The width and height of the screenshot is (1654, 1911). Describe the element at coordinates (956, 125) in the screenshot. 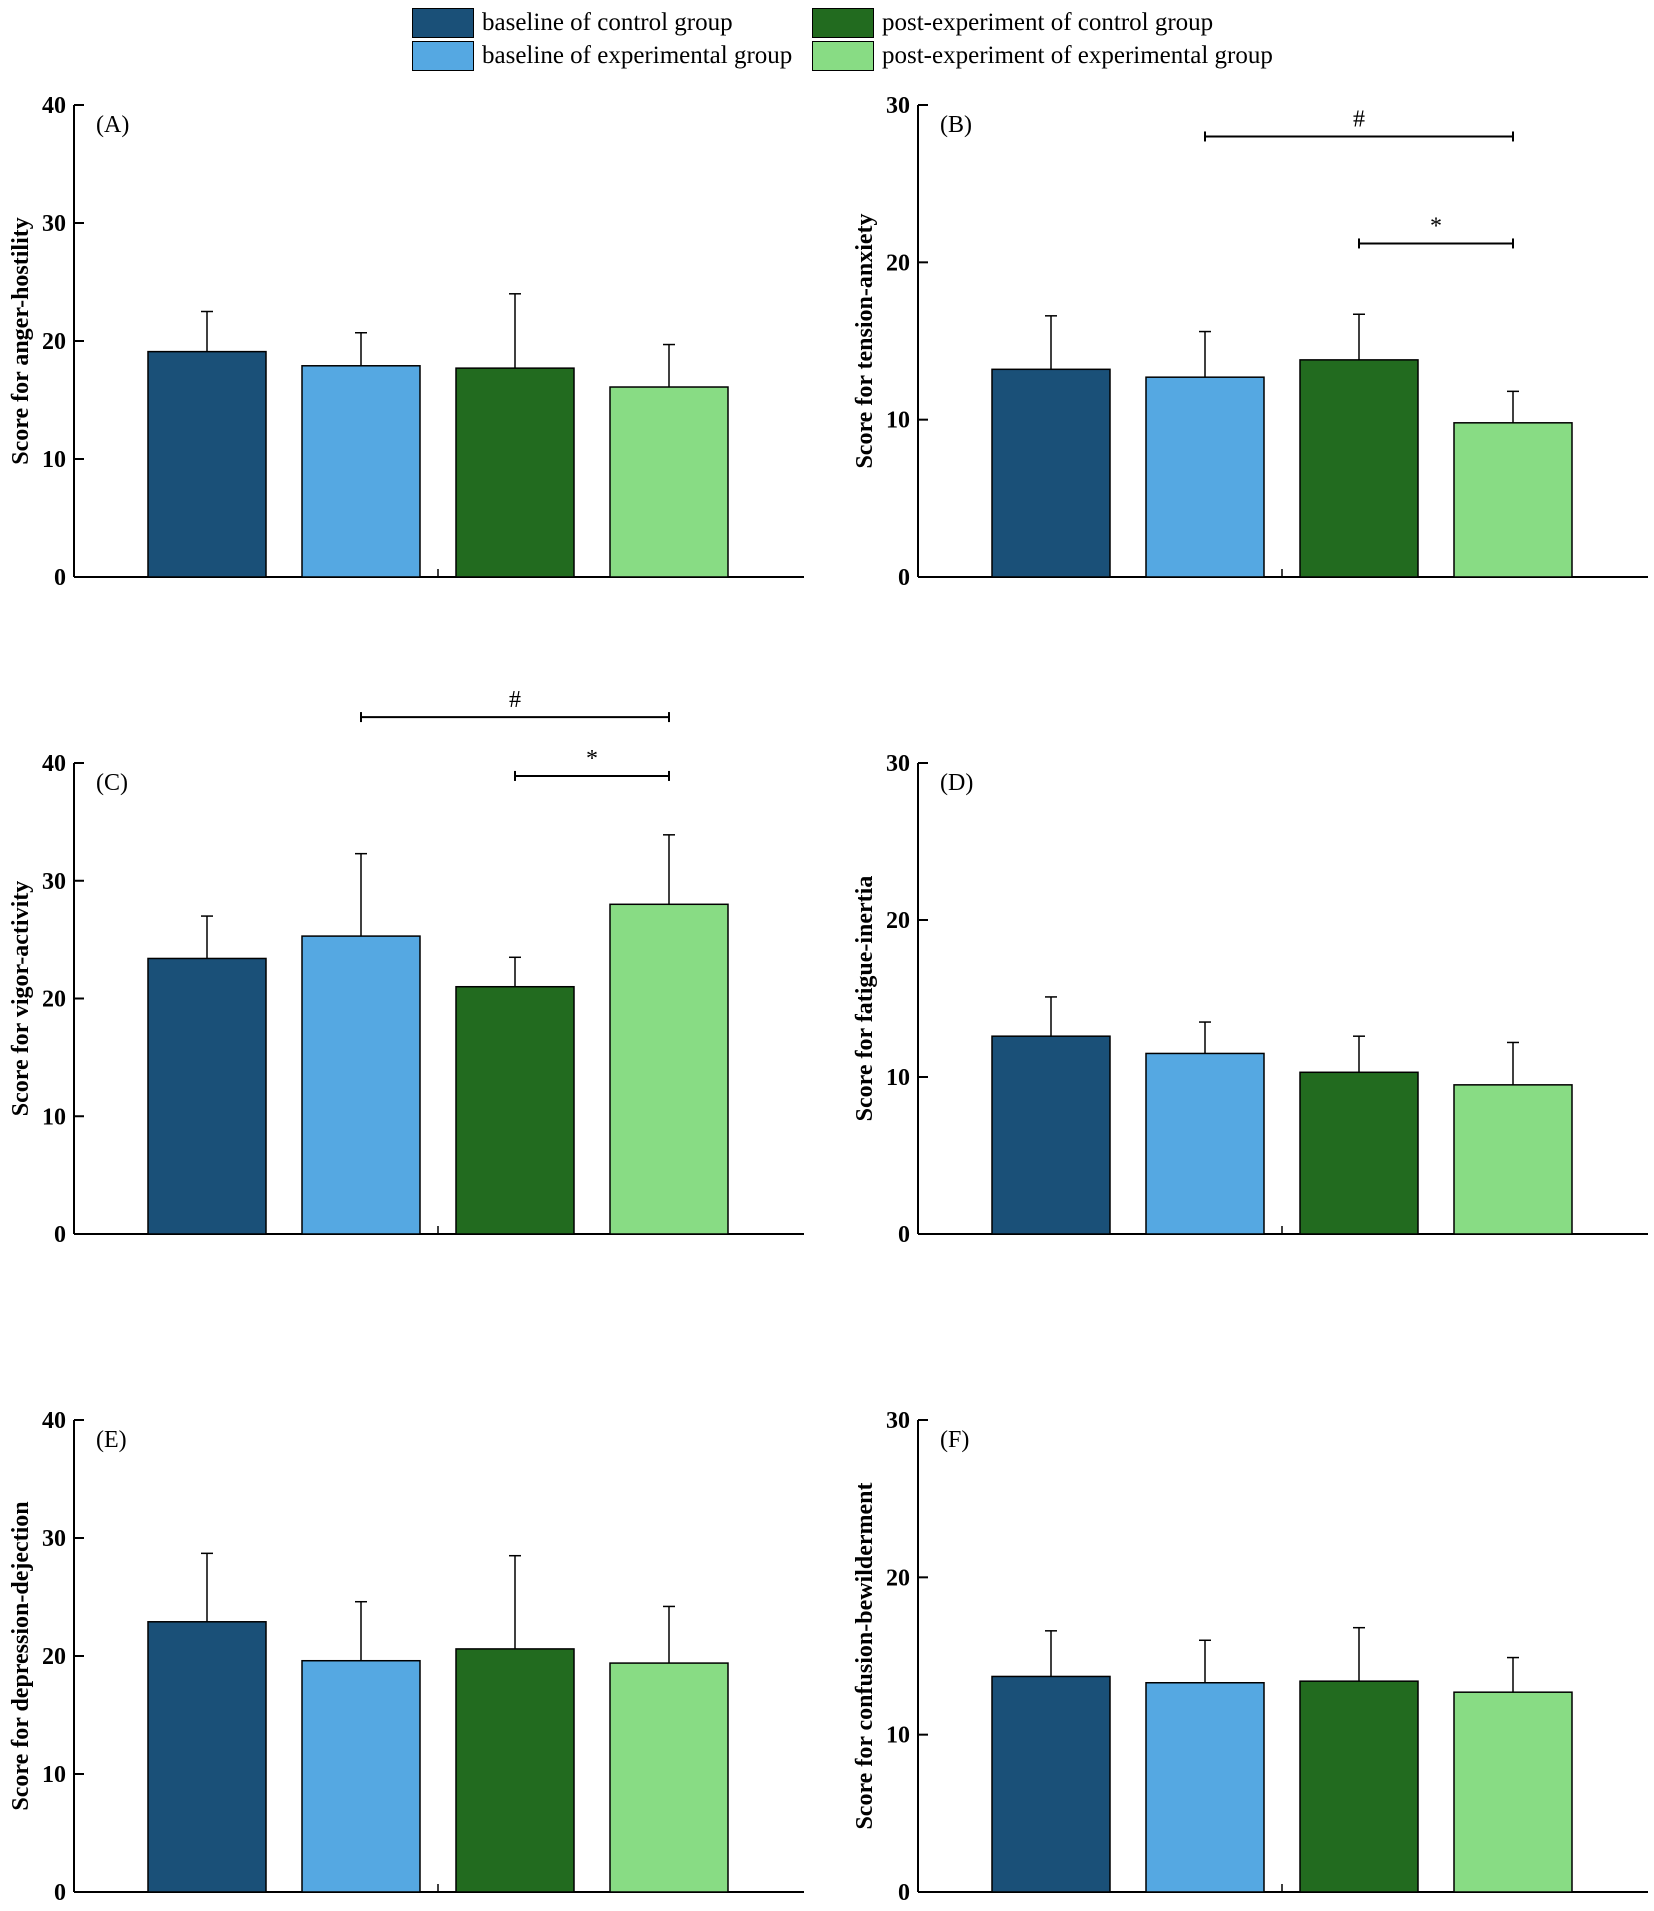

I see `panel-label: (B)` at that location.